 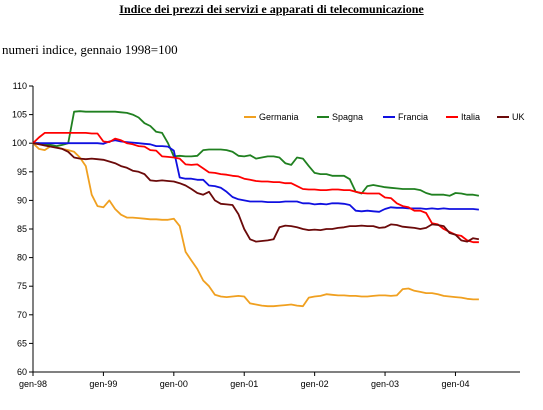 What do you see at coordinates (244, 384) in the screenshot?
I see `x-tick-label: gen-01` at bounding box center [244, 384].